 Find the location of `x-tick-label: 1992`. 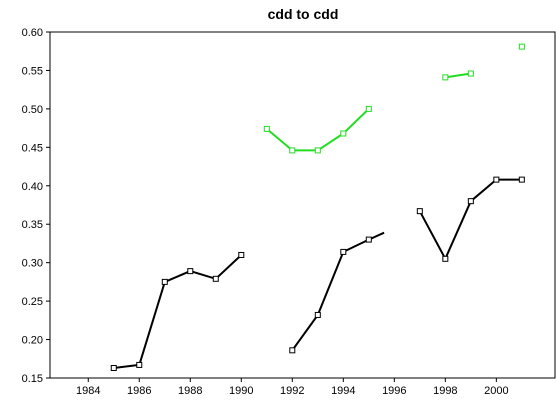

x-tick-label: 1992 is located at coordinates (292, 391).